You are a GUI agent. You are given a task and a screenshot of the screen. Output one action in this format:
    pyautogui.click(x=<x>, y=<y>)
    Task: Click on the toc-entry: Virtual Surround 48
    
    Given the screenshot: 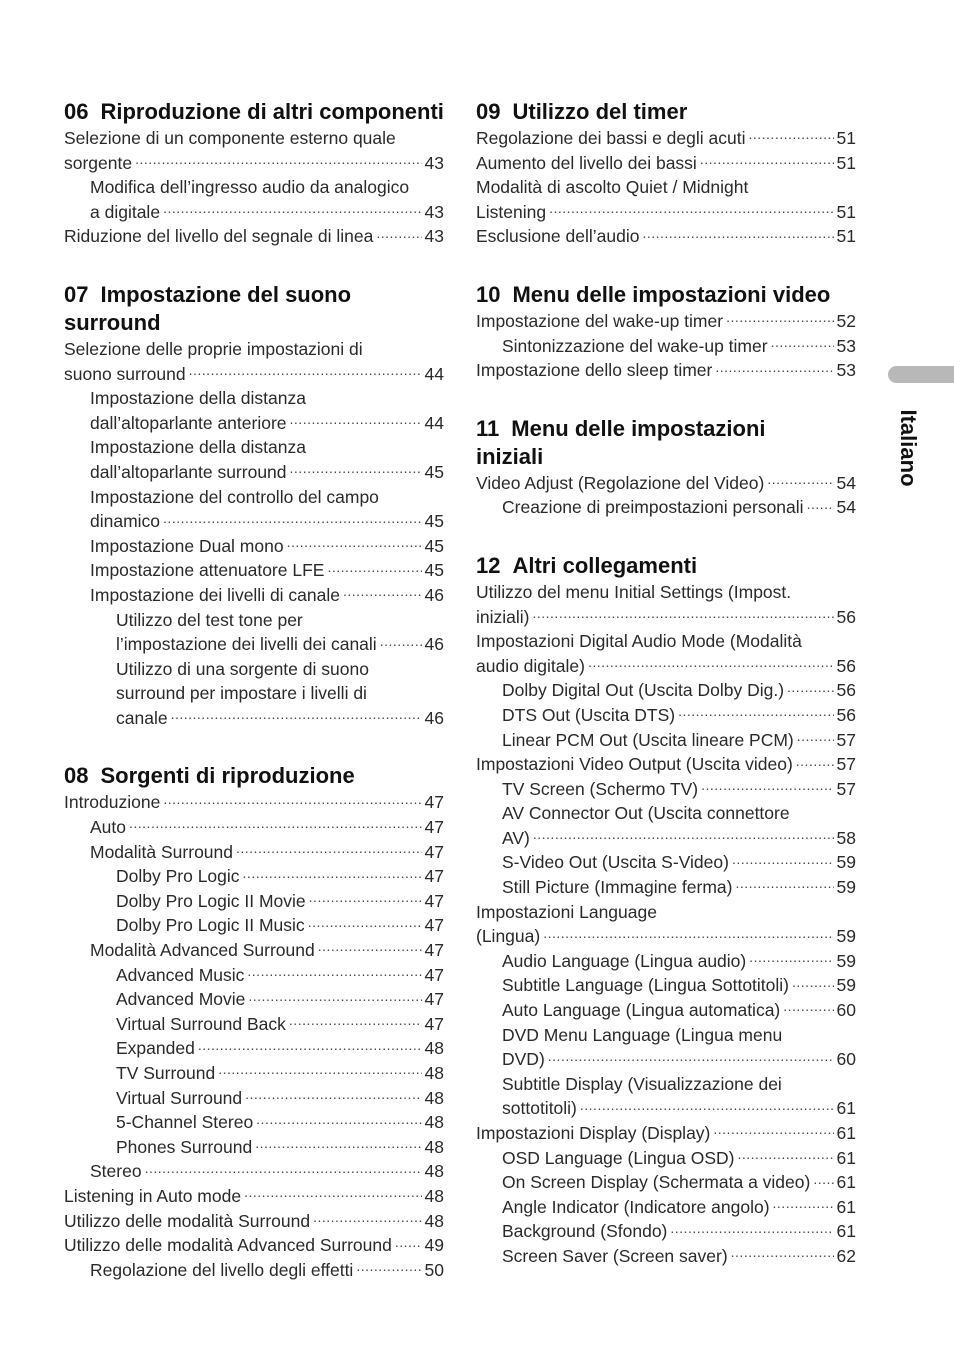 What is the action you would take?
    pyautogui.click(x=254, y=1098)
    